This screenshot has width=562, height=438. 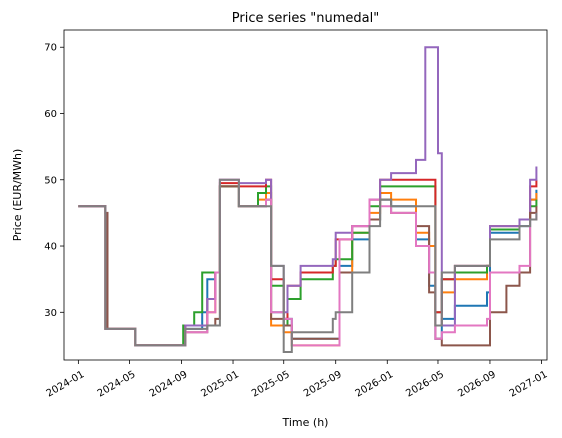 What do you see at coordinates (220, 384) in the screenshot?
I see `x-tick-label: 2025-01` at bounding box center [220, 384].